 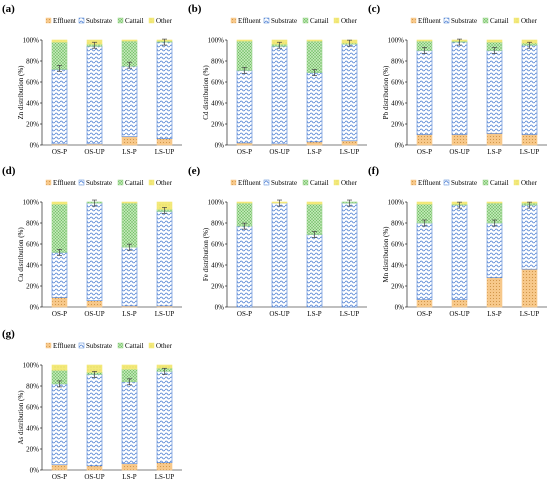 I want to click on bar-other-ls-up, so click(x=164, y=366).